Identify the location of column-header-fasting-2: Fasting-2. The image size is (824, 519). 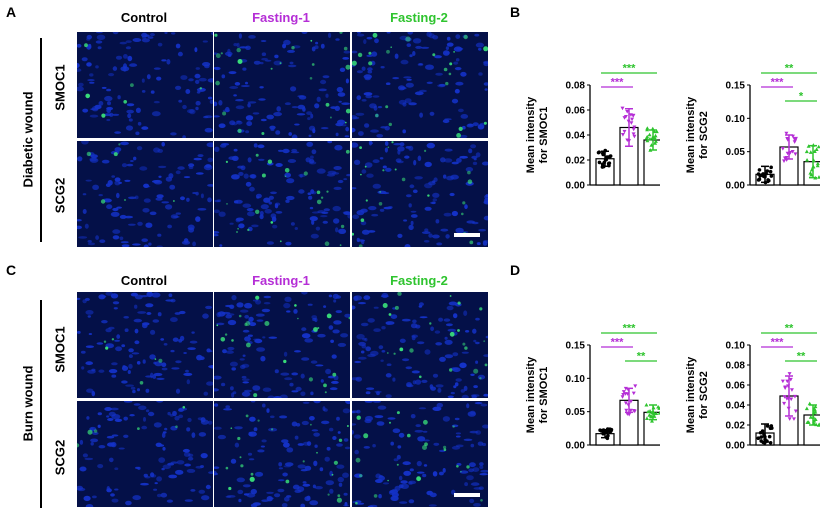
(419, 280).